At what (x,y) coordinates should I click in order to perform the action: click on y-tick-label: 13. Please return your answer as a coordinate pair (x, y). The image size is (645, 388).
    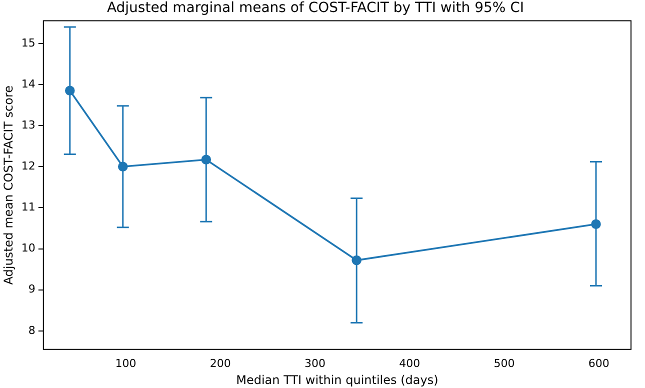
    Looking at the image, I should click on (28, 125).